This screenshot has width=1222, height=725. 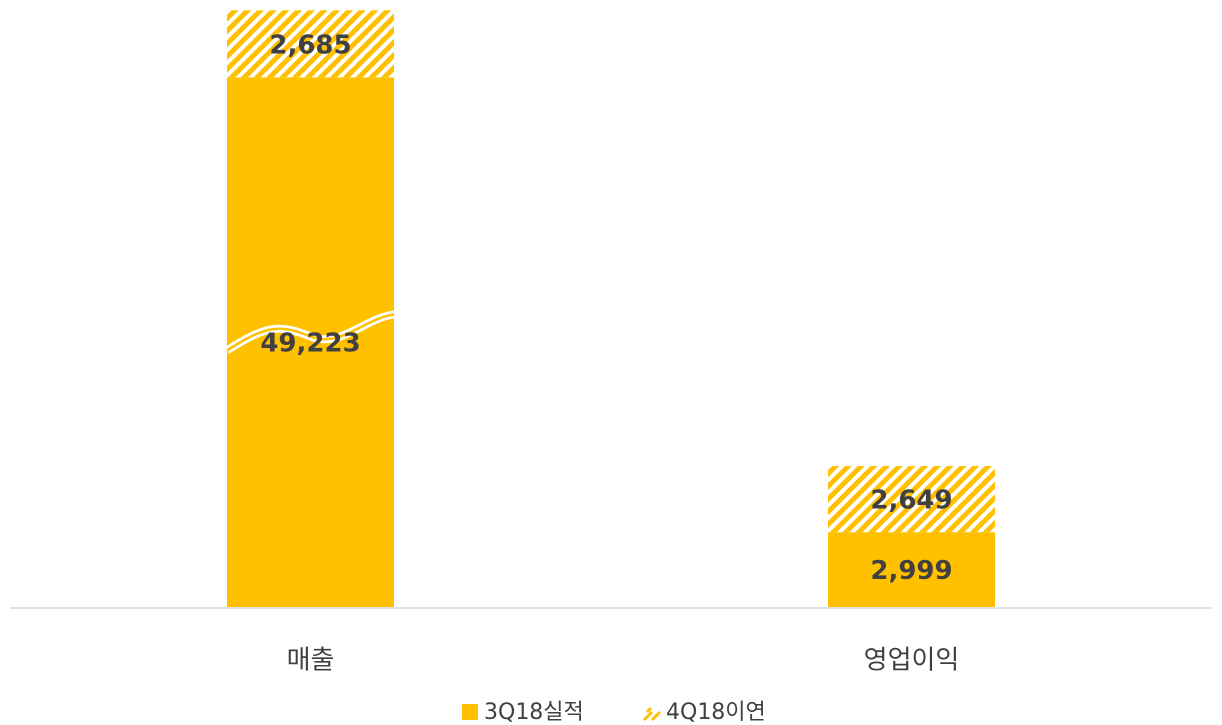 I want to click on legend-label: 4Q18이연, so click(x=716, y=712).